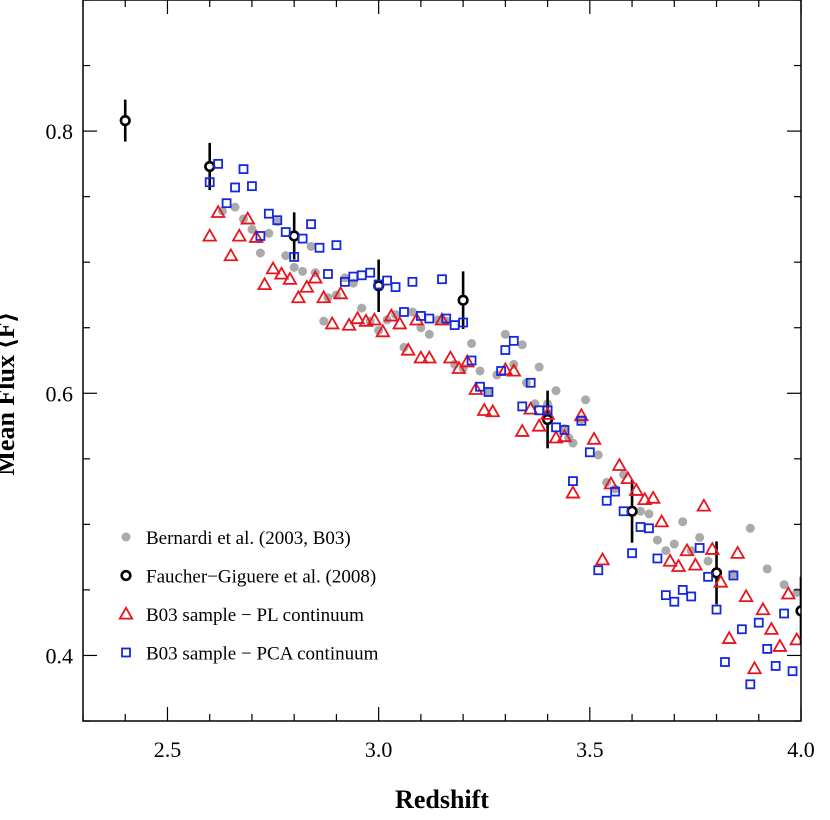 The height and width of the screenshot is (820, 830). I want to click on y-axis-title: Mean Flux ⟨F⟩, so click(10, 393).